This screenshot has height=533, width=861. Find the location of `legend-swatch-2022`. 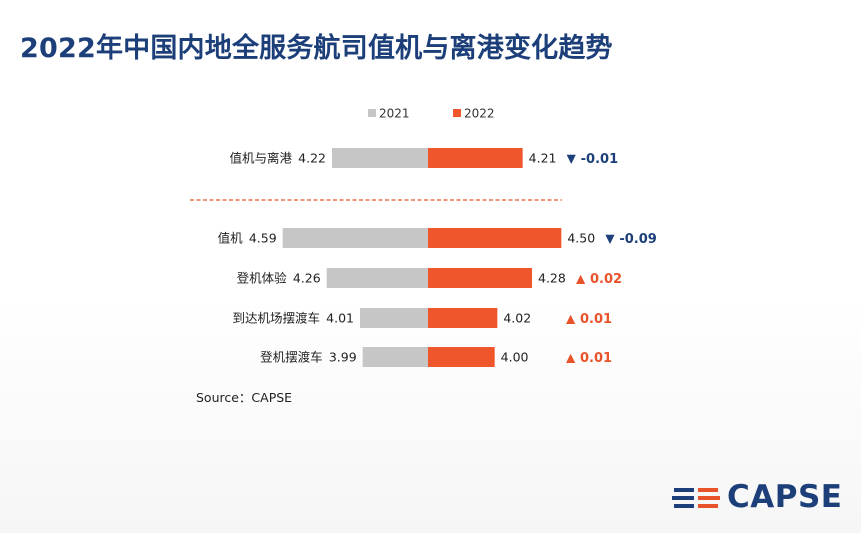

legend-swatch-2022 is located at coordinates (457, 113).